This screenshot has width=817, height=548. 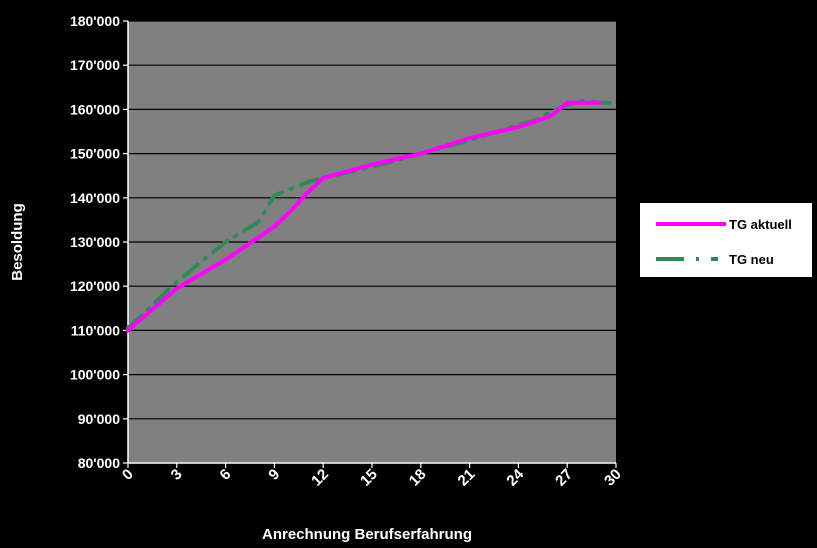 What do you see at coordinates (418, 478) in the screenshot?
I see `x-tick-label: 18` at bounding box center [418, 478].